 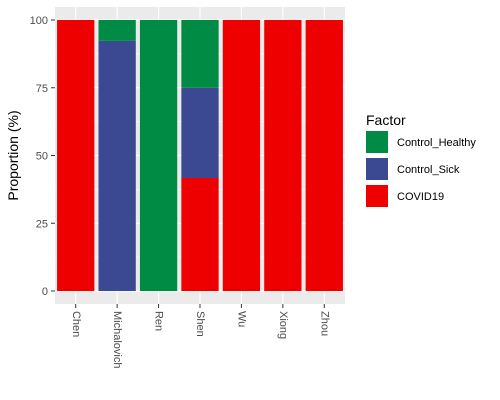 What do you see at coordinates (42, 224) in the screenshot?
I see `y-tick-label: 25` at bounding box center [42, 224].